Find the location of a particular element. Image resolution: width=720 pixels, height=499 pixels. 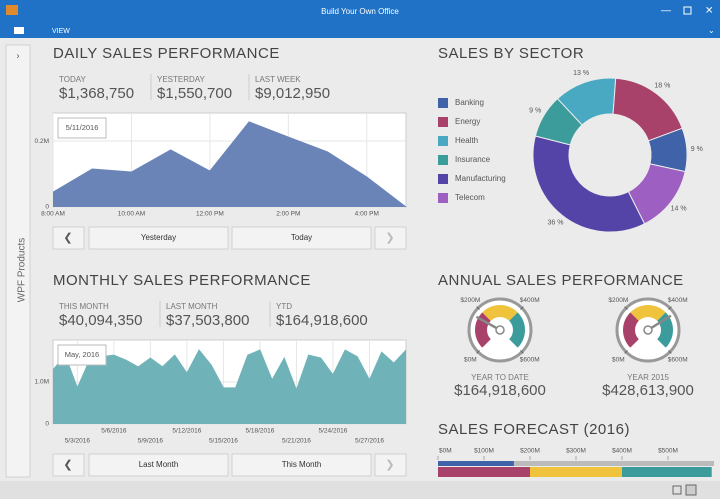

kpi-label: LAST WEEK is located at coordinates (278, 79).